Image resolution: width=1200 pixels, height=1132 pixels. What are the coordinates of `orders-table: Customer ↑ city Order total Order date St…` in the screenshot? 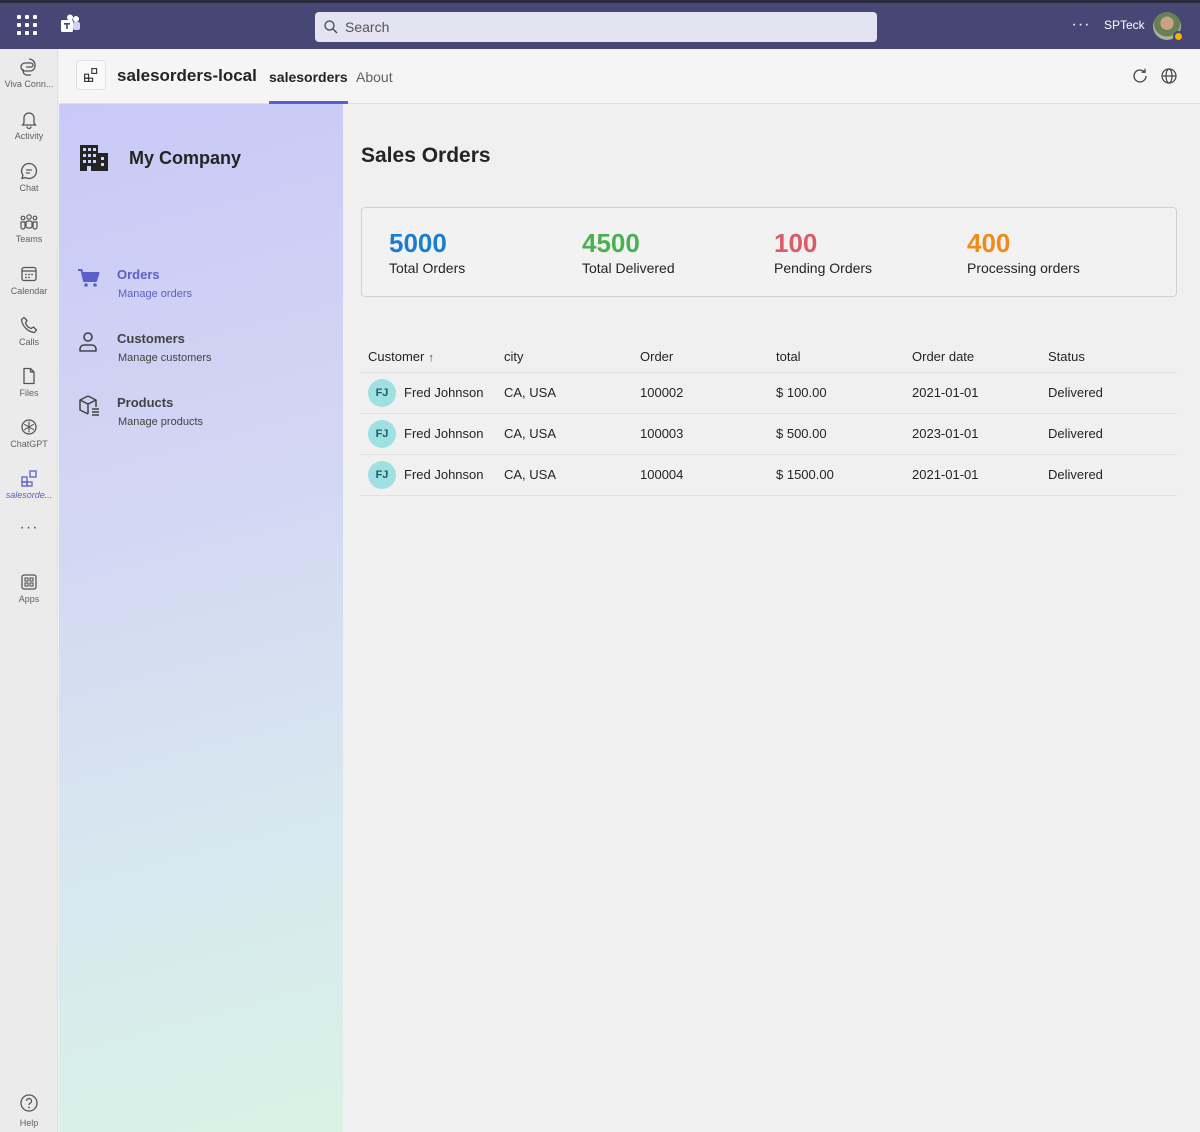 It's located at (769, 419).